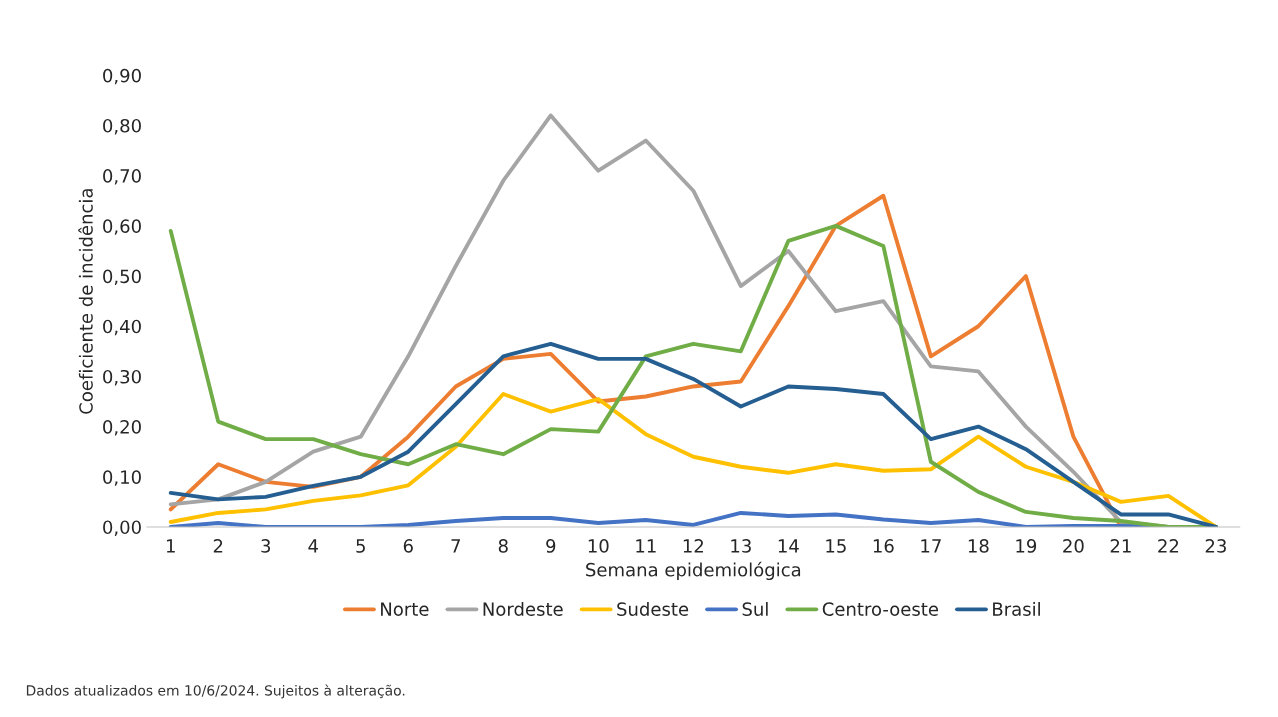 Image resolution: width=1278 pixels, height=717 pixels. I want to click on y-axis-title: Coeficiente de incidência, so click(85, 301).